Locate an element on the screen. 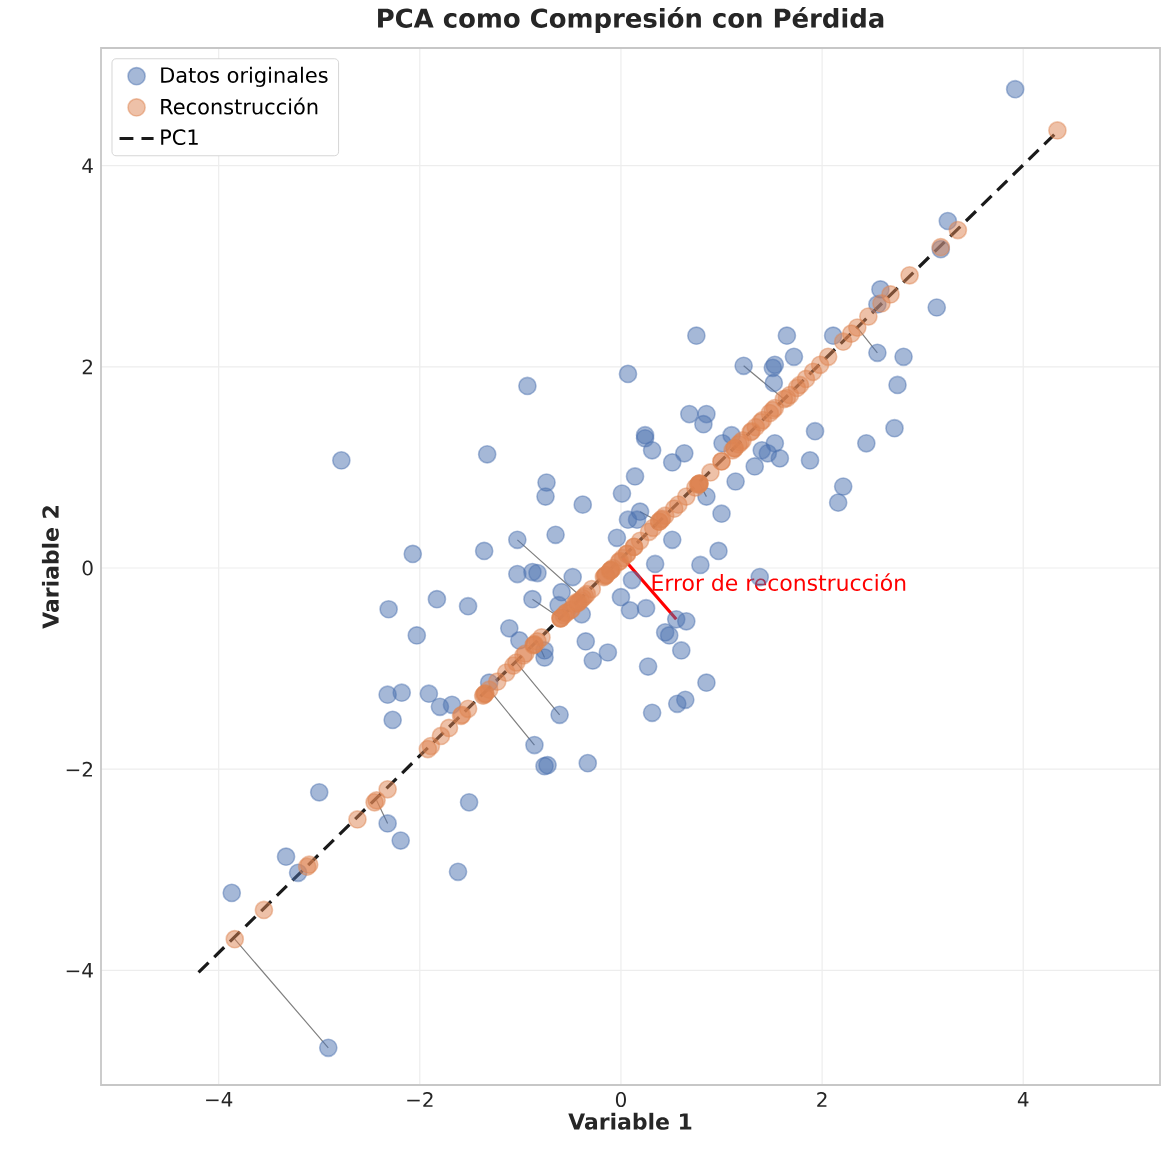  annotation: Error de reconstrucción is located at coordinates (779, 582).